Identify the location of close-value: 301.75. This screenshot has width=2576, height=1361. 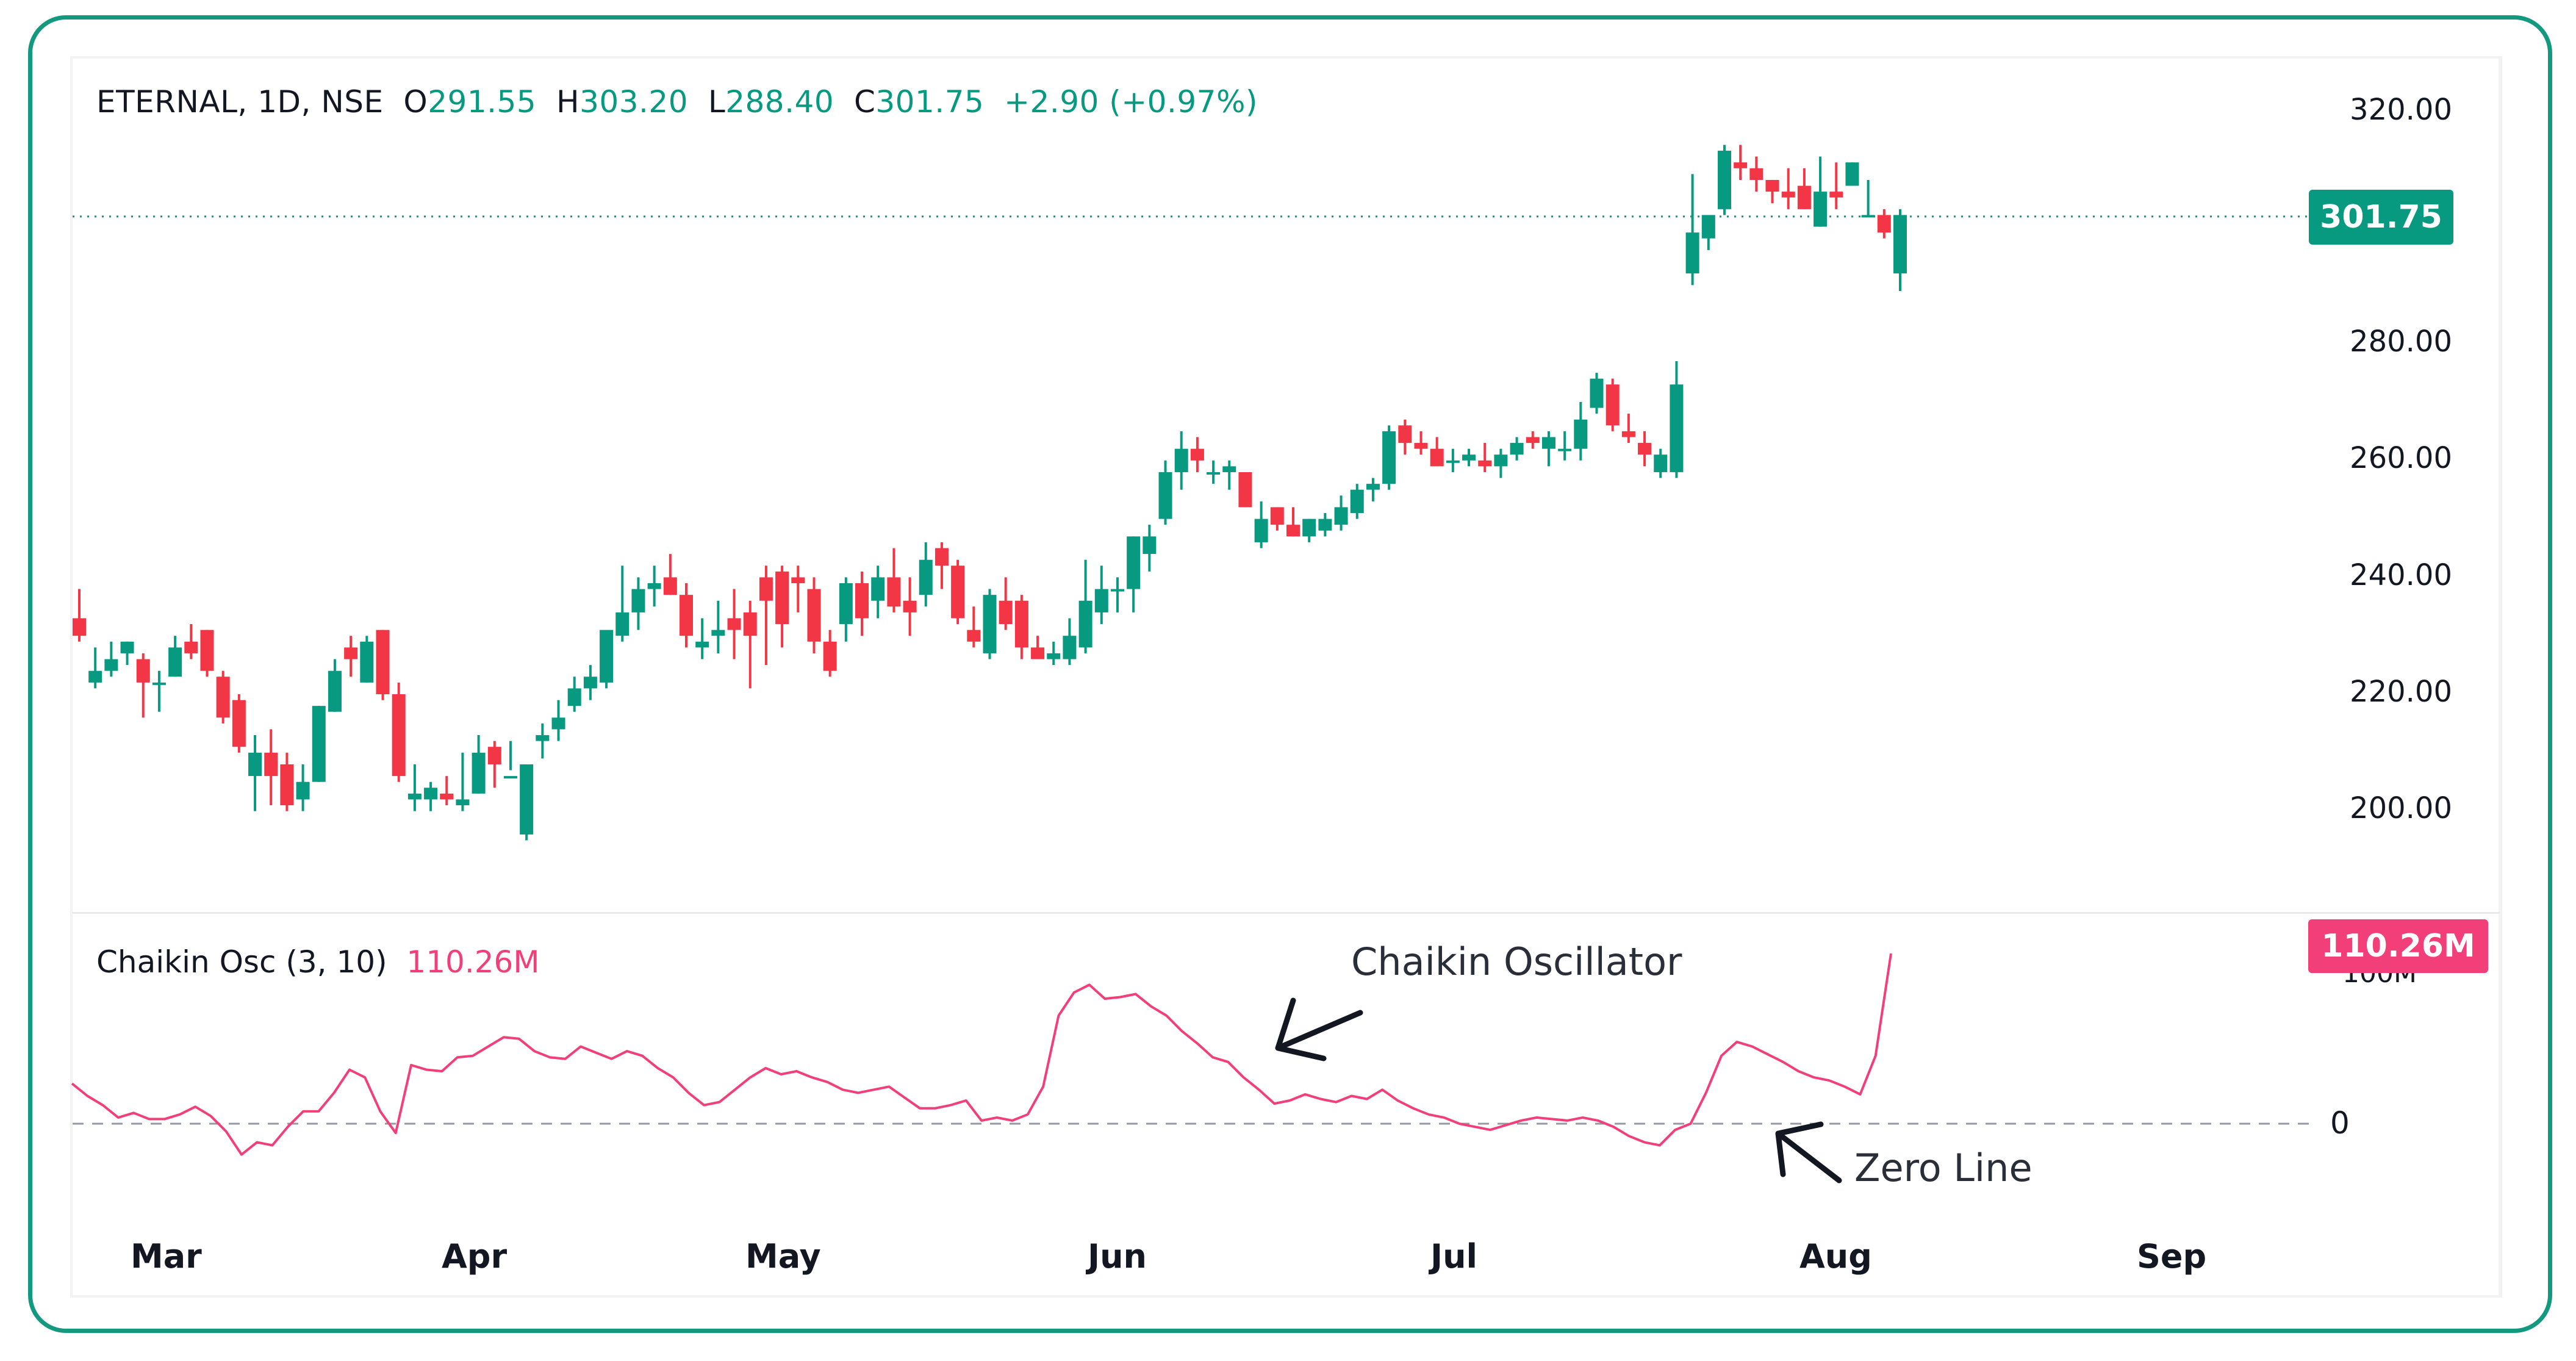
(930, 102).